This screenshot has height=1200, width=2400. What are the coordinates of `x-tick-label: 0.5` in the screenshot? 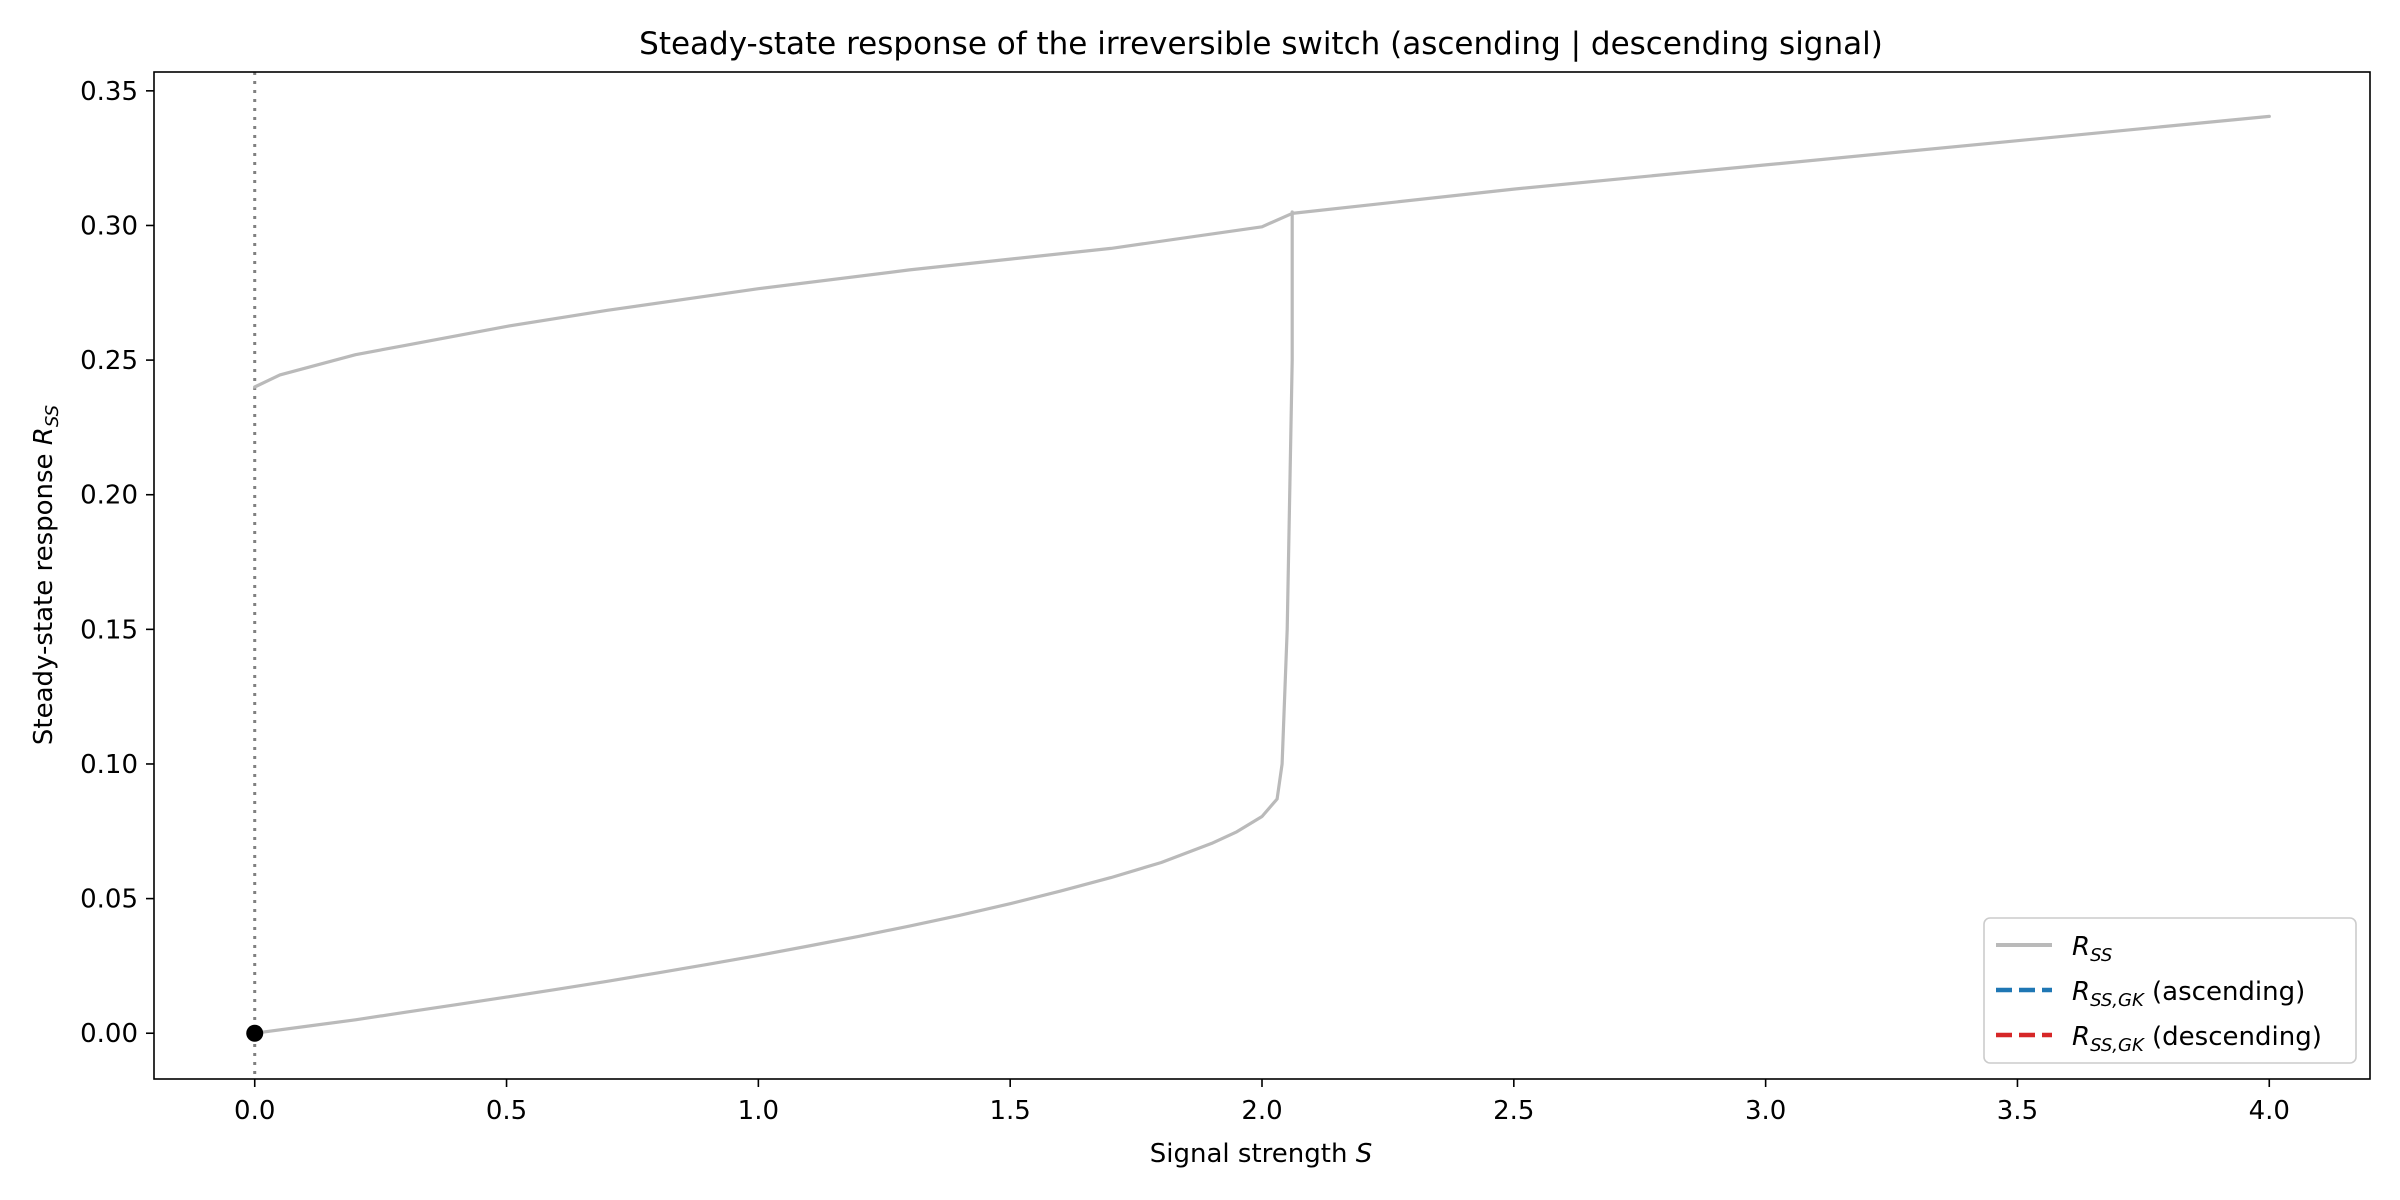 It's located at (506, 1111).